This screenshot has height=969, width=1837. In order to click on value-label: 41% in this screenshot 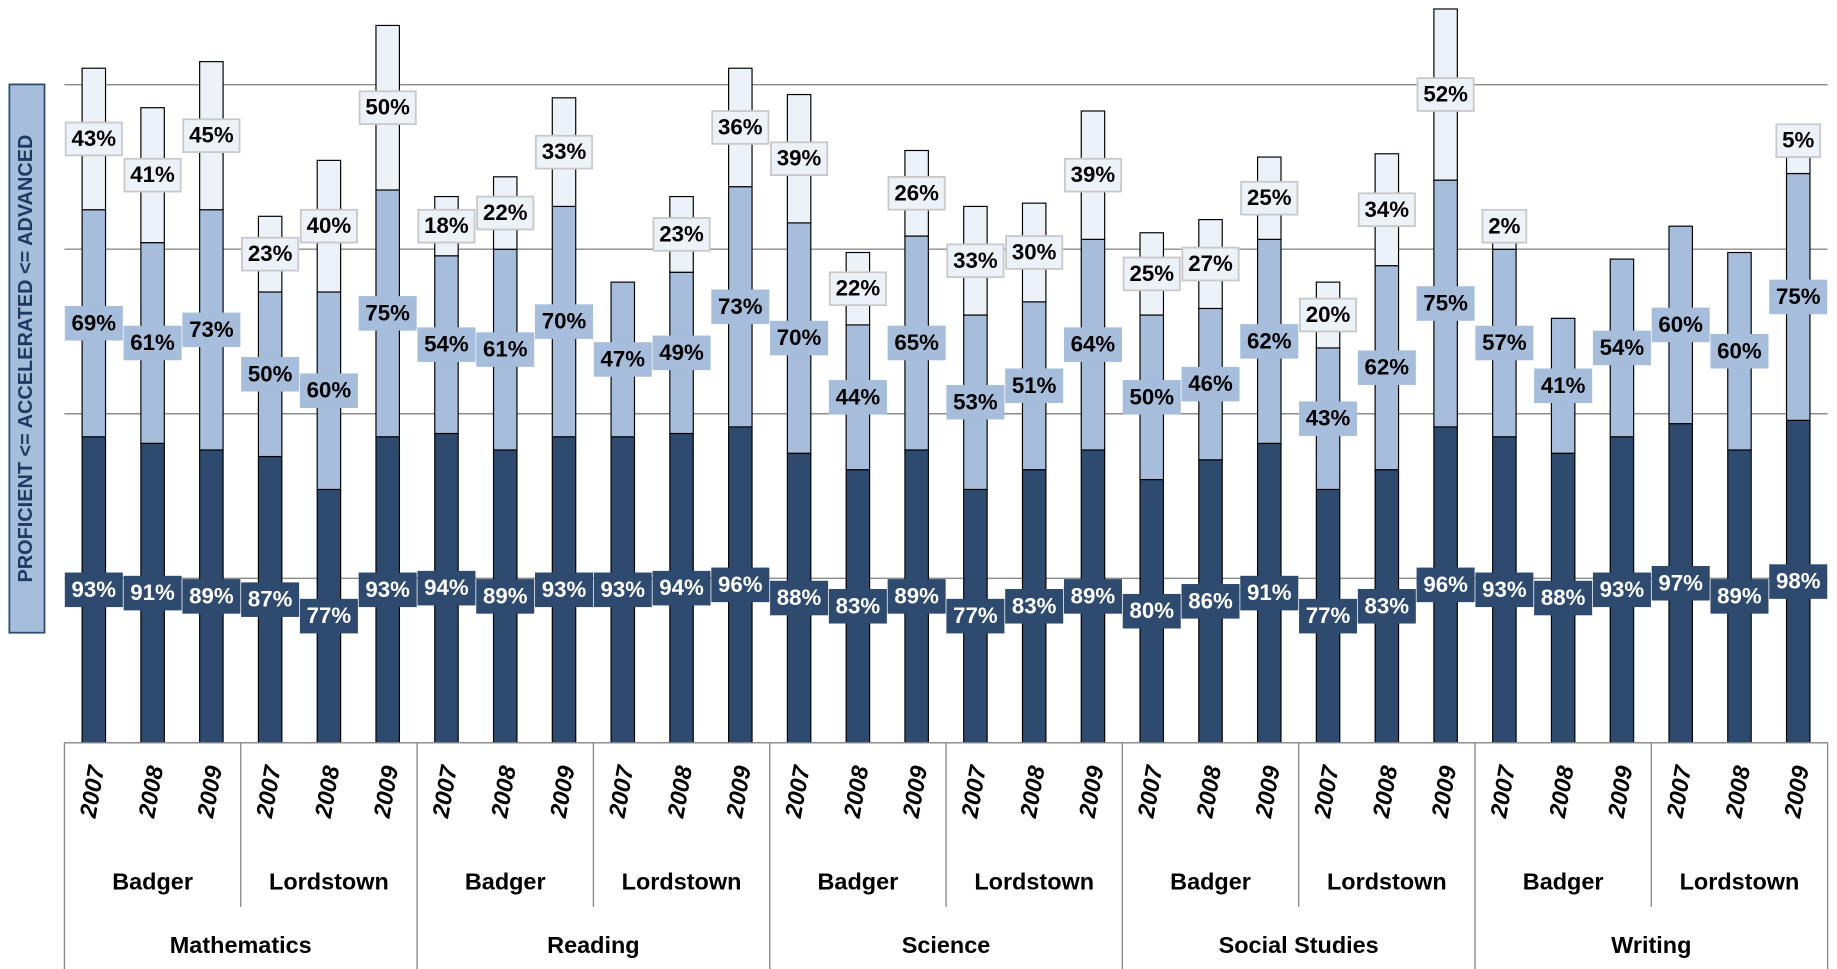, I will do `click(1563, 385)`.